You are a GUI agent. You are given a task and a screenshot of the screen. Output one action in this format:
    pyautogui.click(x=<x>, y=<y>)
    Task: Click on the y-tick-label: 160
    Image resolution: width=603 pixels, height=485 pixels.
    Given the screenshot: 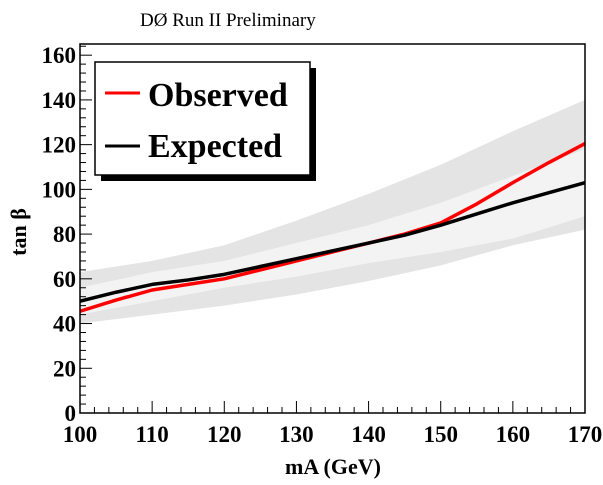 What is the action you would take?
    pyautogui.click(x=59, y=55)
    